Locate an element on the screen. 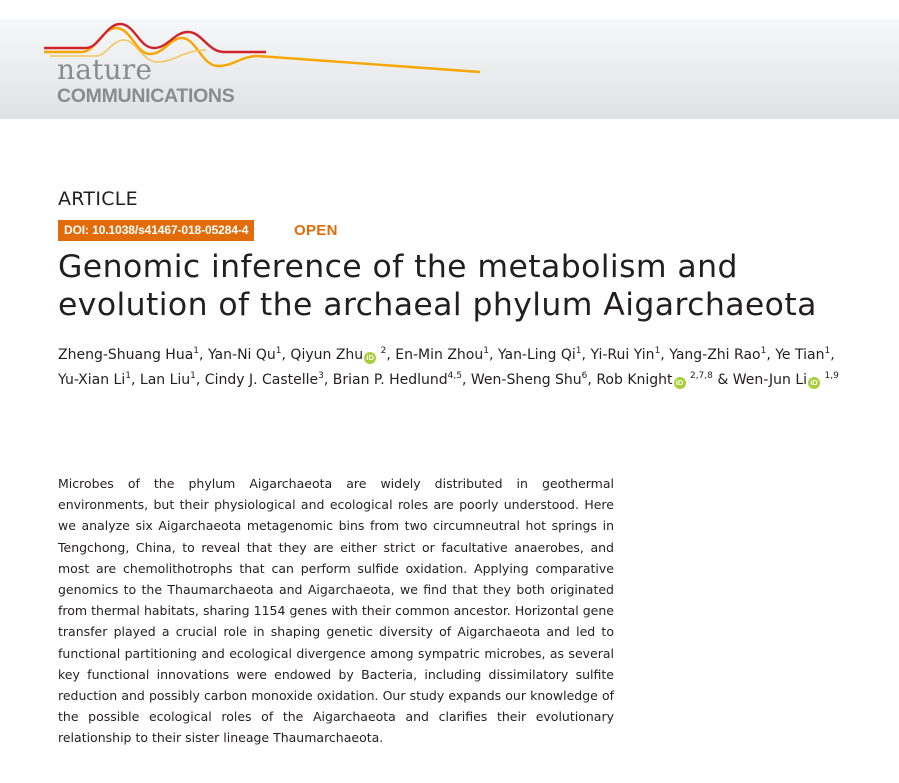 This screenshot has height=783, width=899. author-name: Yan-Ni Qu is located at coordinates (241, 355).